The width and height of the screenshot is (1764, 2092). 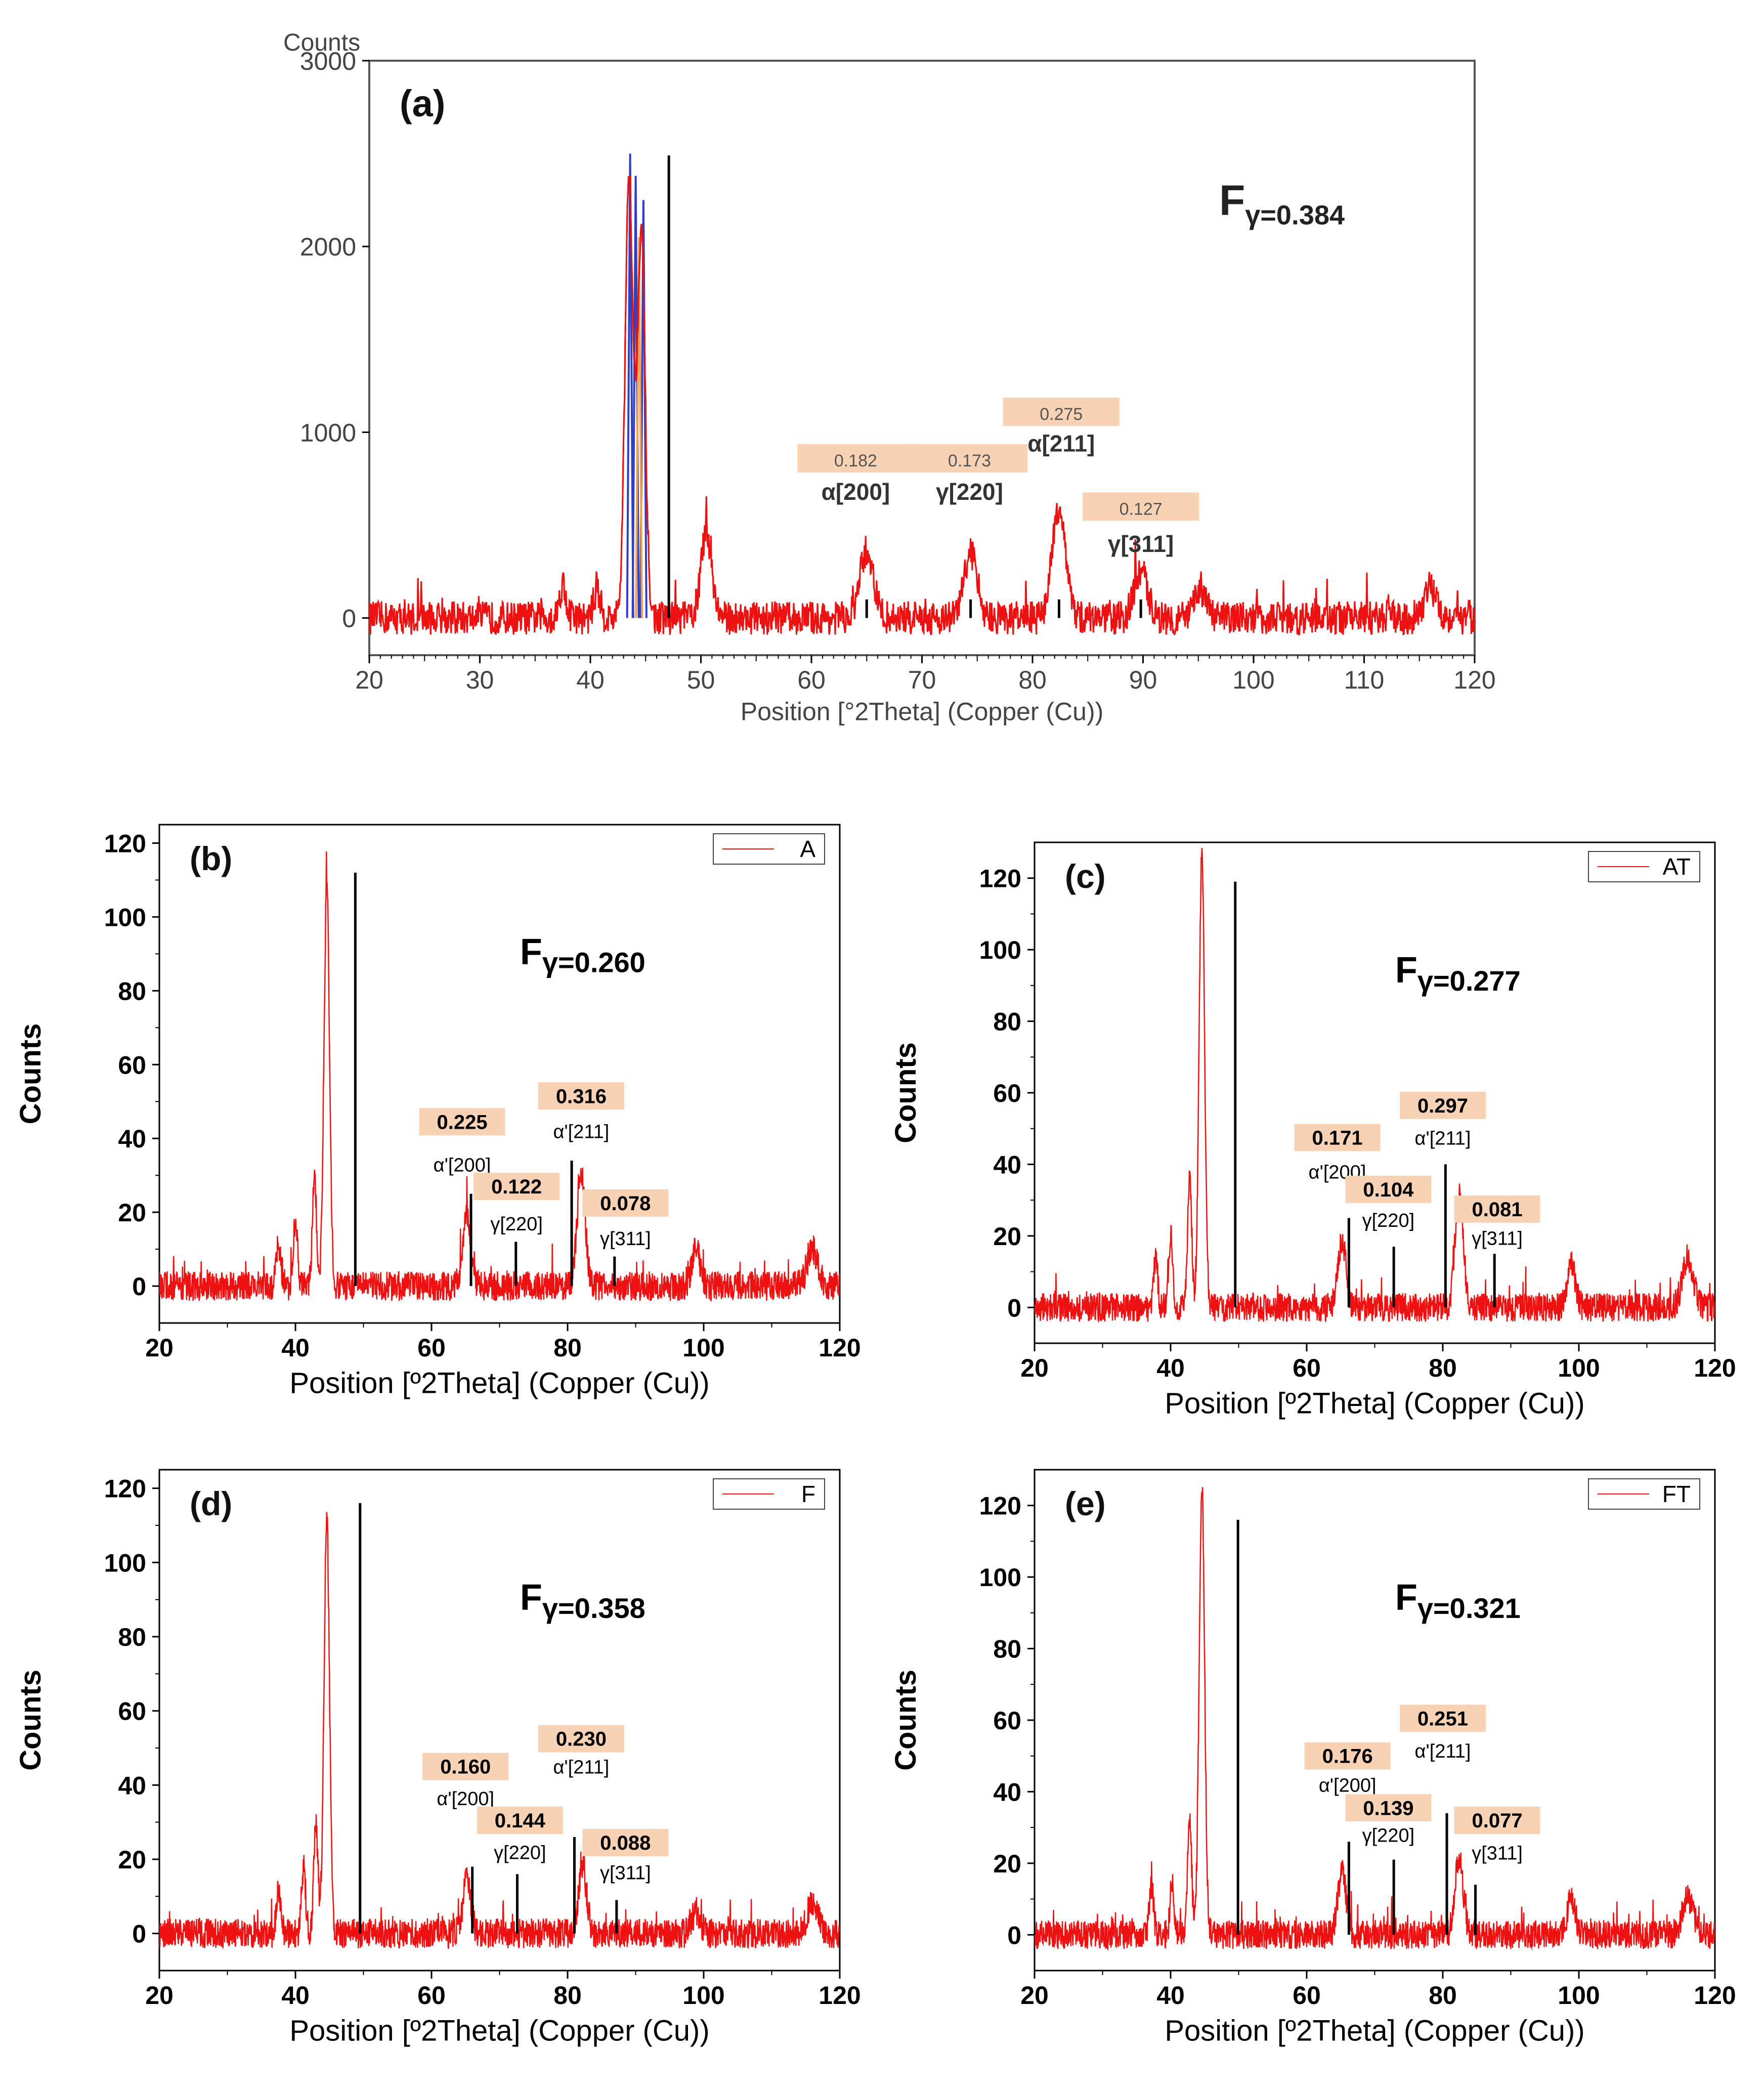 What do you see at coordinates (132, 1065) in the screenshot?
I see `y-tick-label: 60` at bounding box center [132, 1065].